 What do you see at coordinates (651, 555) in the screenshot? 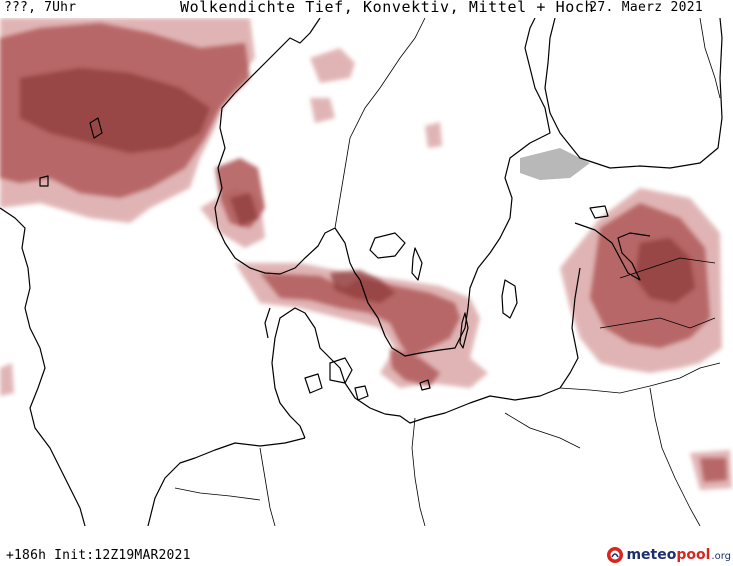
I see `brand-meteo-text: meteo` at bounding box center [651, 555].